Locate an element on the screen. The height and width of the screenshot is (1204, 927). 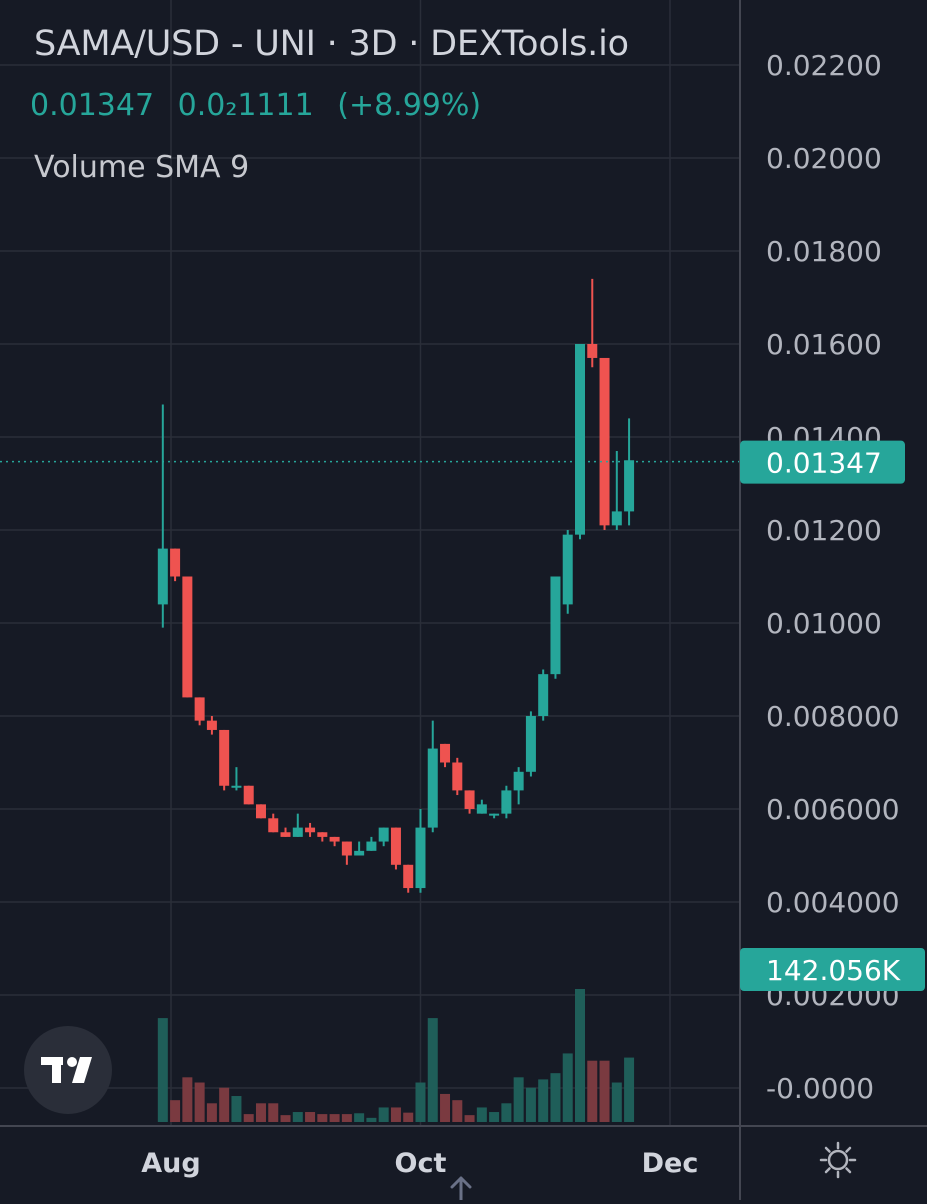
price-tick-label: 0.01200 is located at coordinates (824, 530).